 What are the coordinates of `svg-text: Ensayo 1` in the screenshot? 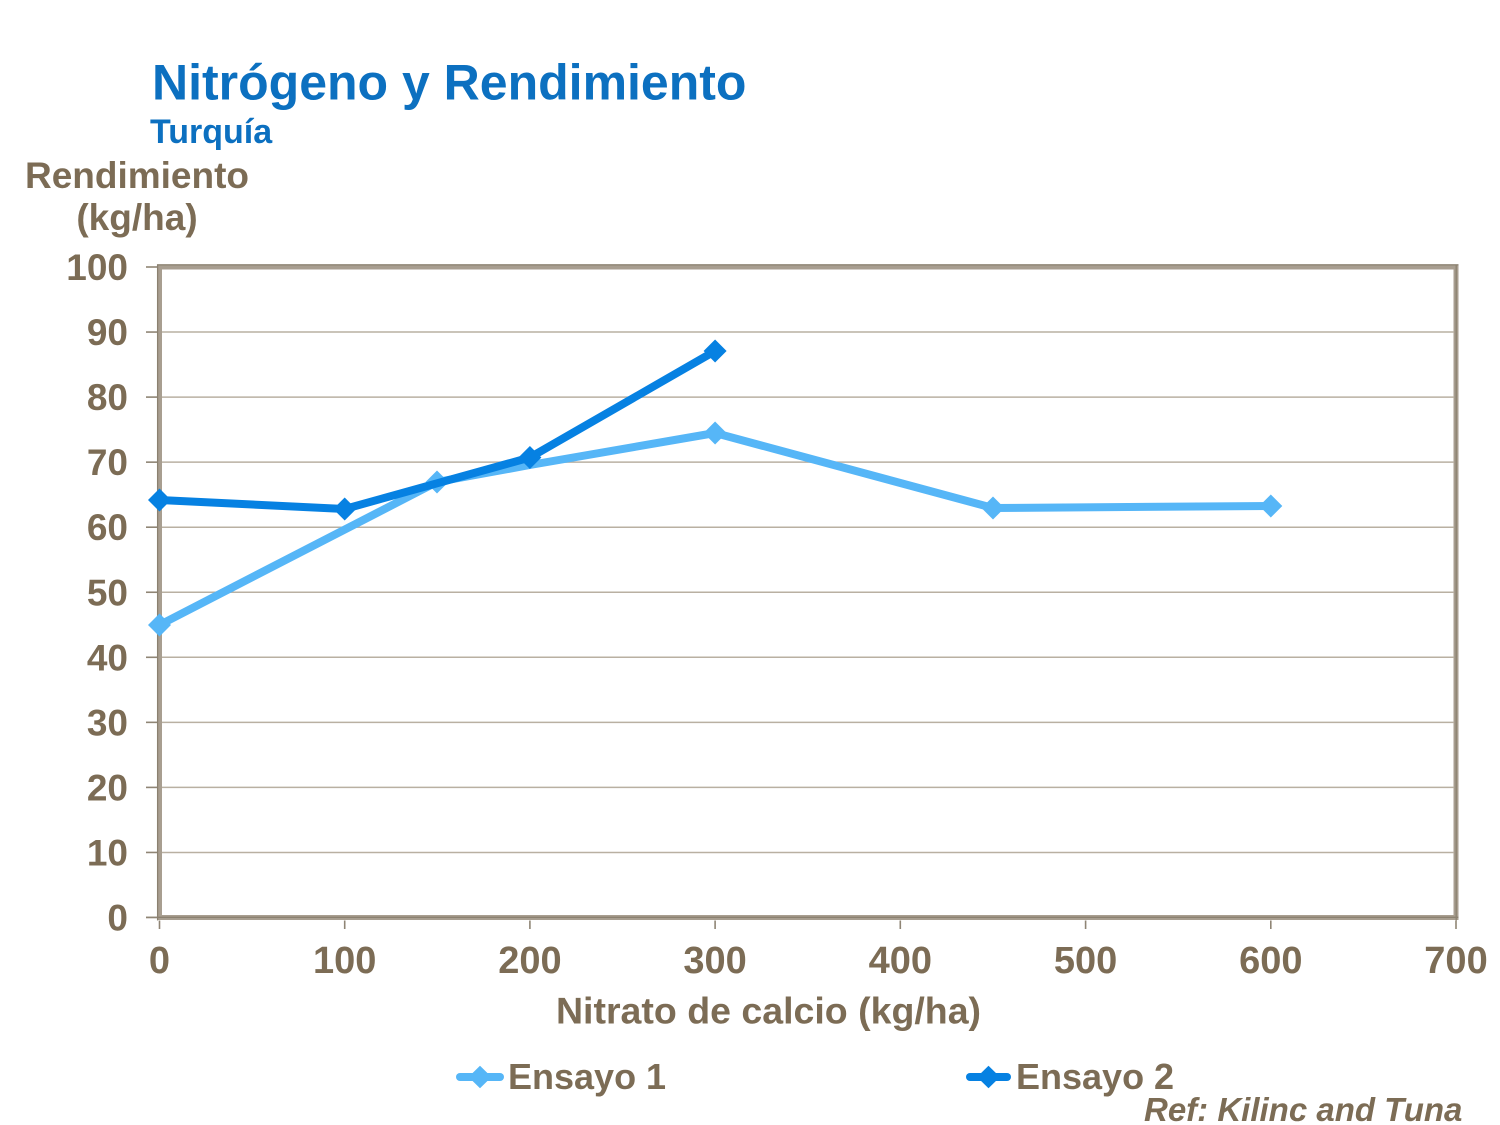 It's located at (587, 1076).